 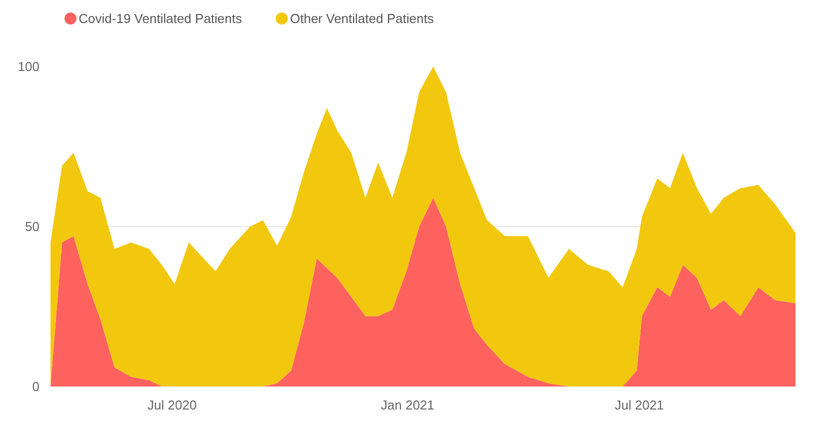 I want to click on legend-label: Covid-19 Ventilated Patients, so click(x=160, y=18).